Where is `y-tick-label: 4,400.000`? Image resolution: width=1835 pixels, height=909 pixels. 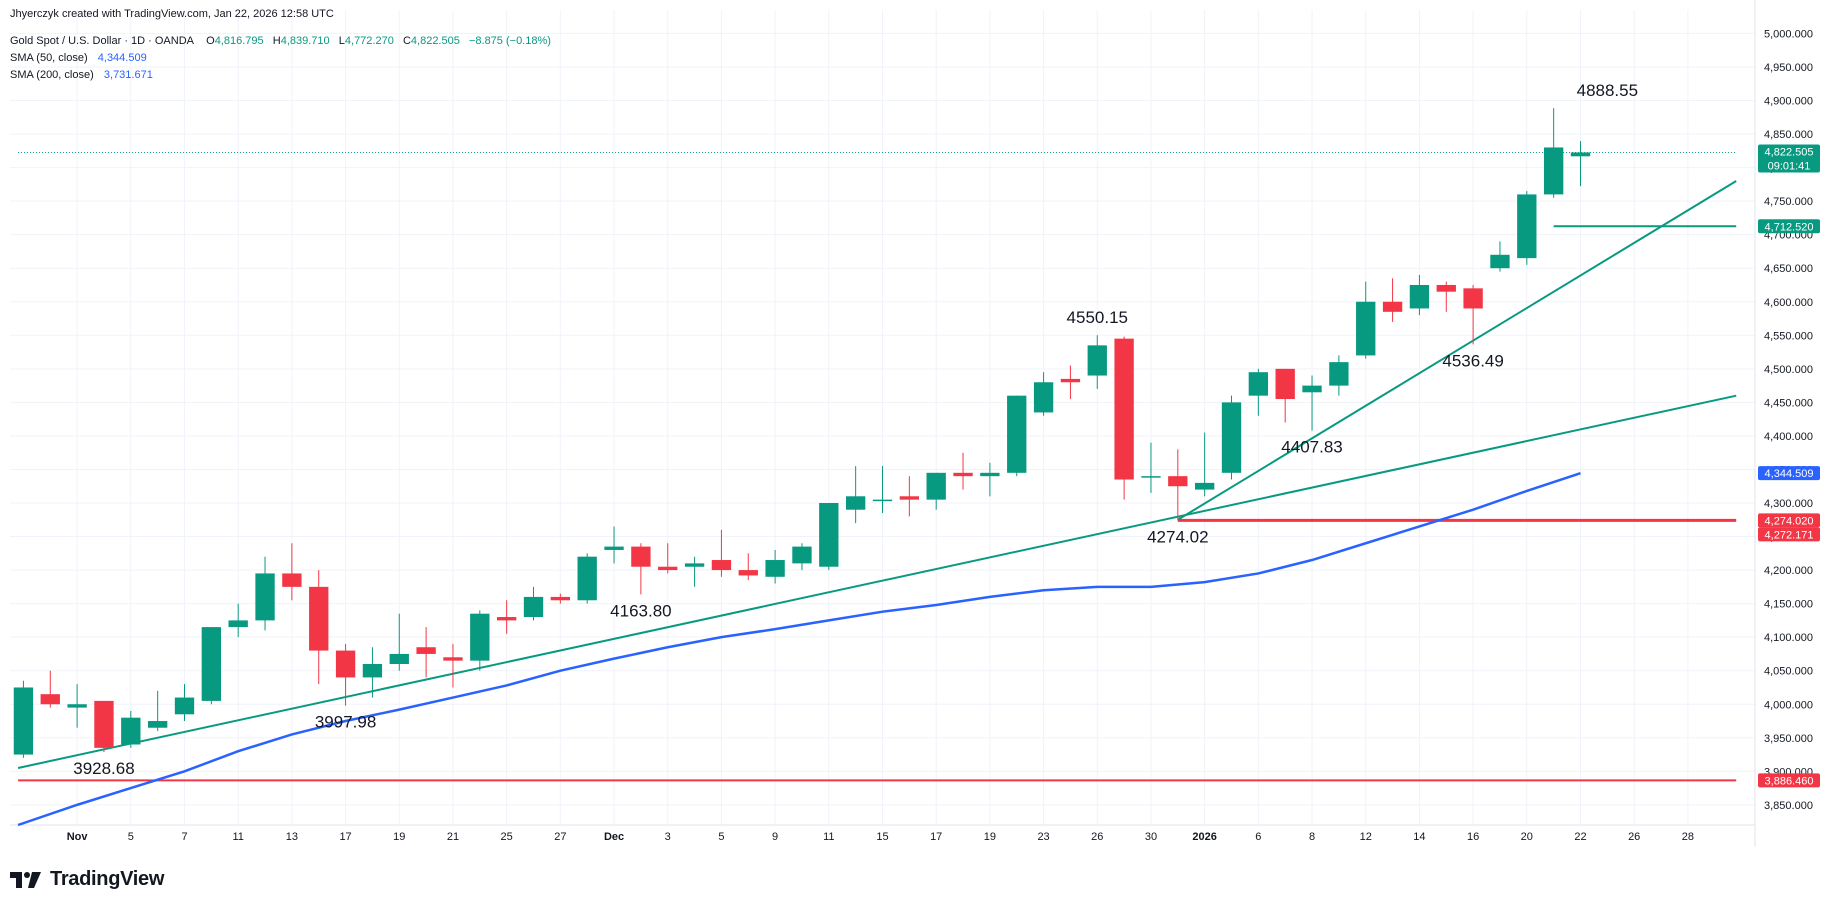 y-tick-label: 4,400.000 is located at coordinates (1788, 437).